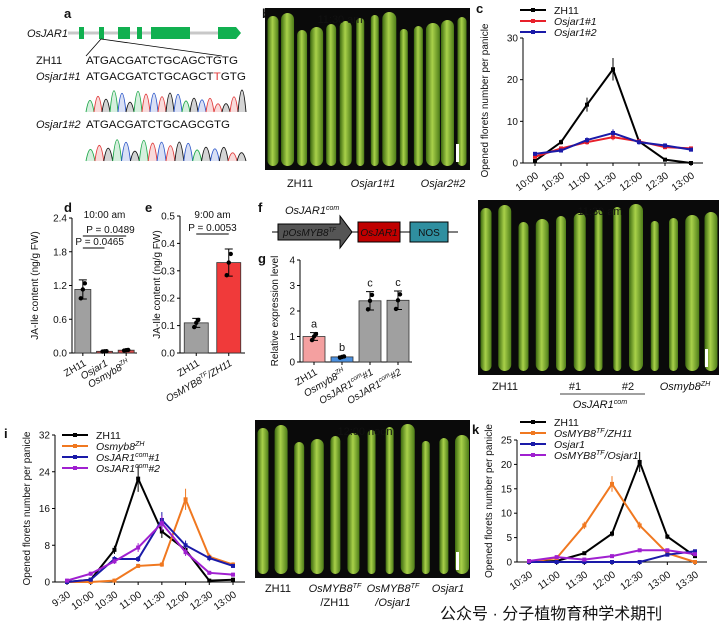  I want to click on y-tick-label: 5, so click(509, 538).